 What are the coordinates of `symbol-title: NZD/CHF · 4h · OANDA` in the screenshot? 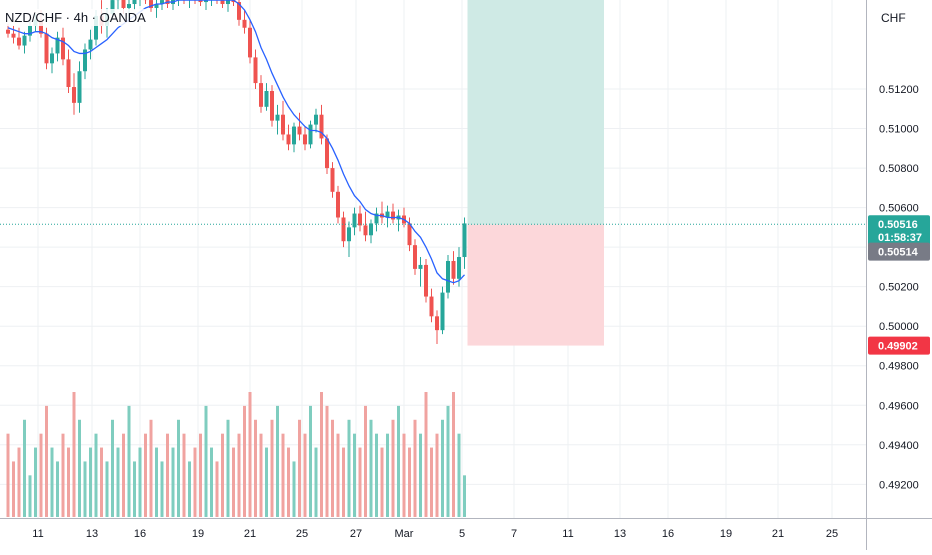 It's located at (75, 17).